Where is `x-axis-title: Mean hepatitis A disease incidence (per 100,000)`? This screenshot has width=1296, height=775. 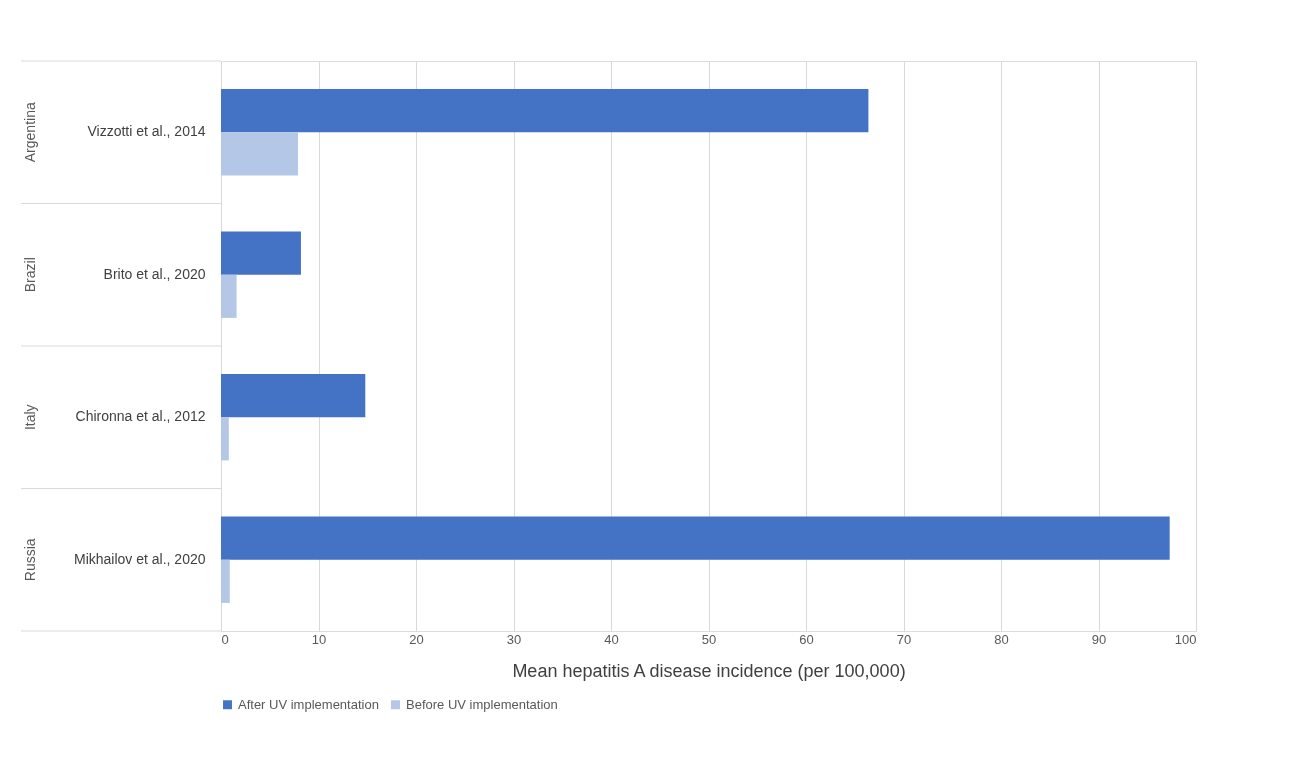 x-axis-title: Mean hepatitis A disease incidence (per 100,000) is located at coordinates (709, 670).